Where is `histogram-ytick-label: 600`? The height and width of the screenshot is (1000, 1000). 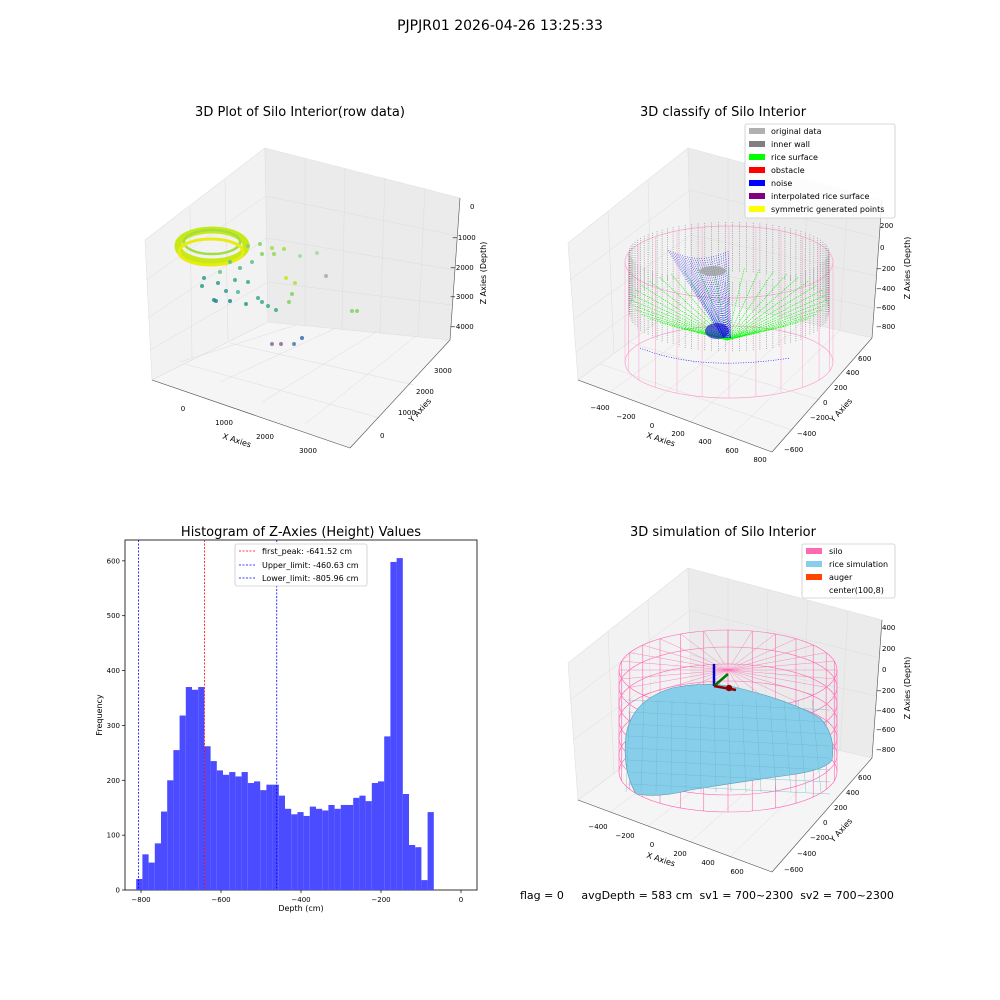 histogram-ytick-label: 600 is located at coordinates (113, 561).